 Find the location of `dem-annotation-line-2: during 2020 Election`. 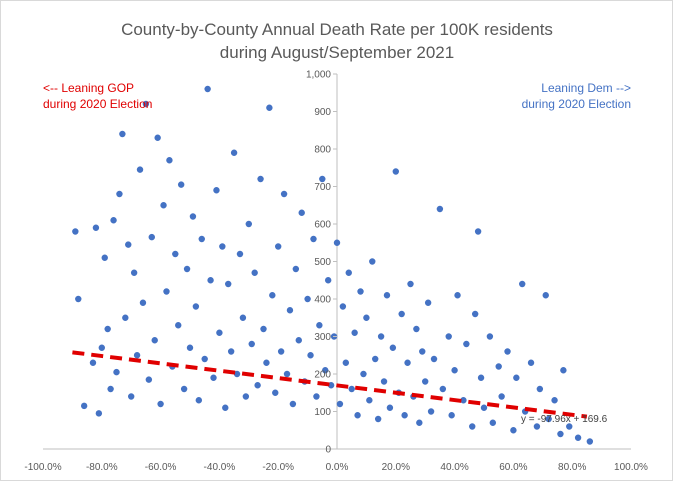

dem-annotation-line-2: during 2020 Election is located at coordinates (576, 104).